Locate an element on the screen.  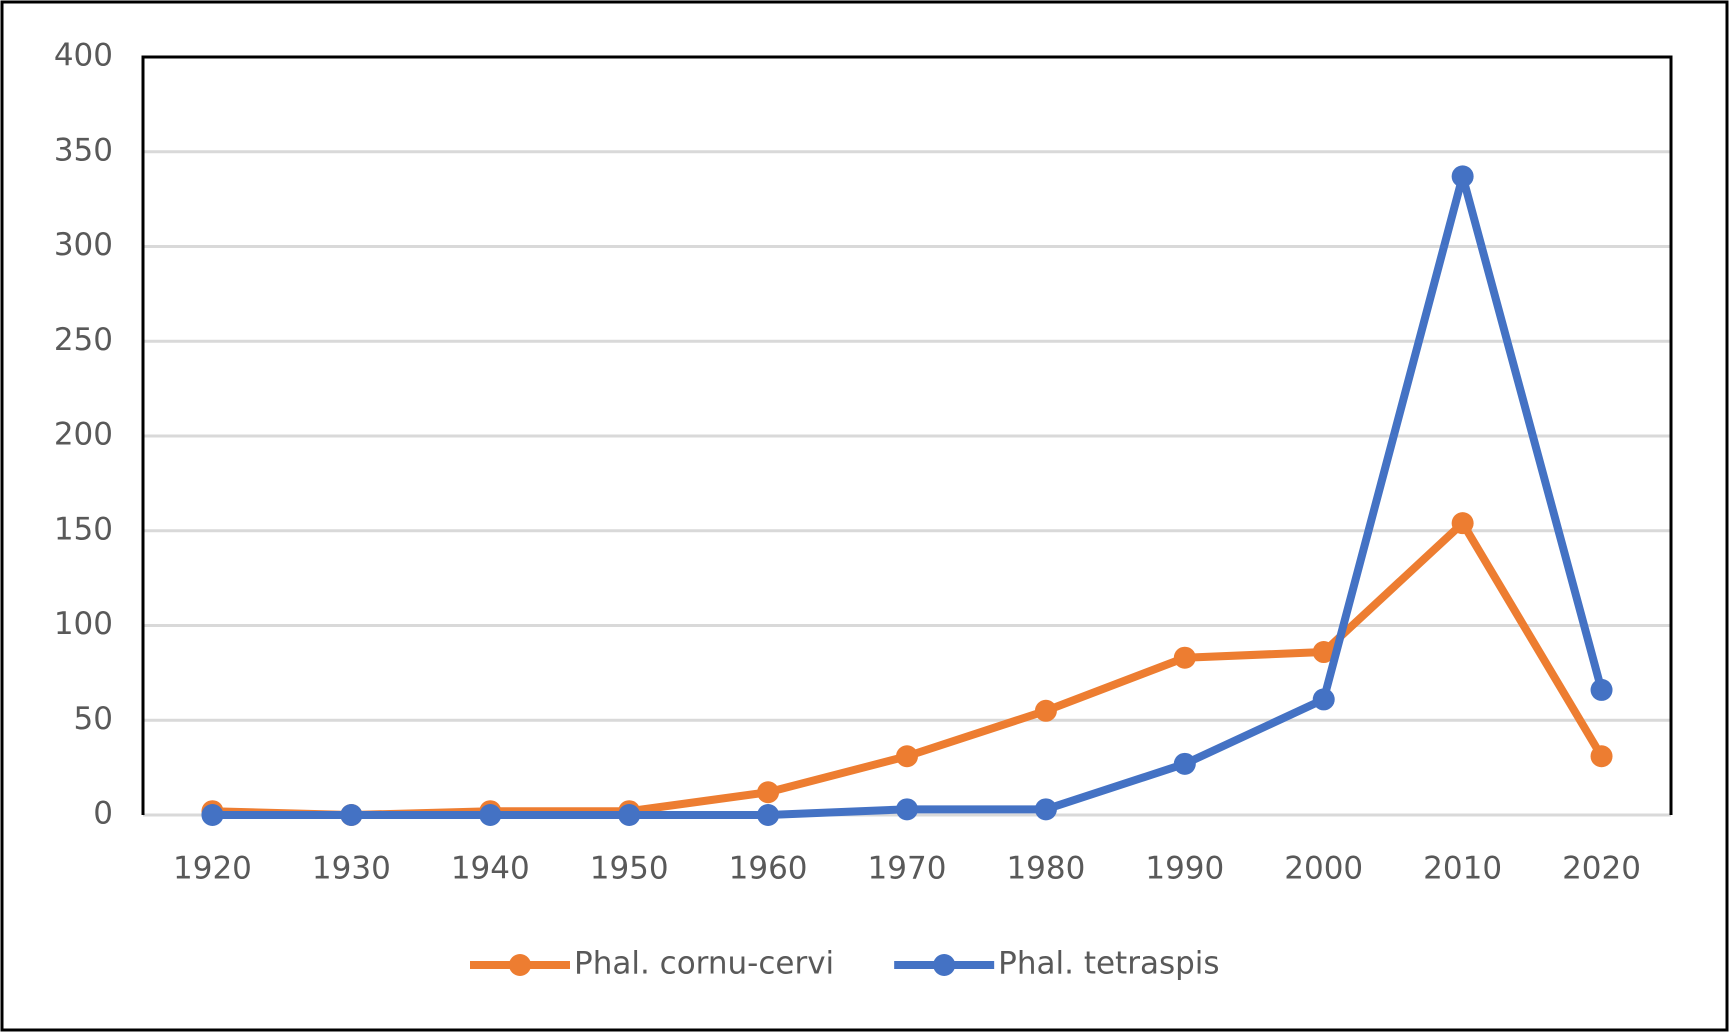
y-tick-label: 250 is located at coordinates (83, 340).